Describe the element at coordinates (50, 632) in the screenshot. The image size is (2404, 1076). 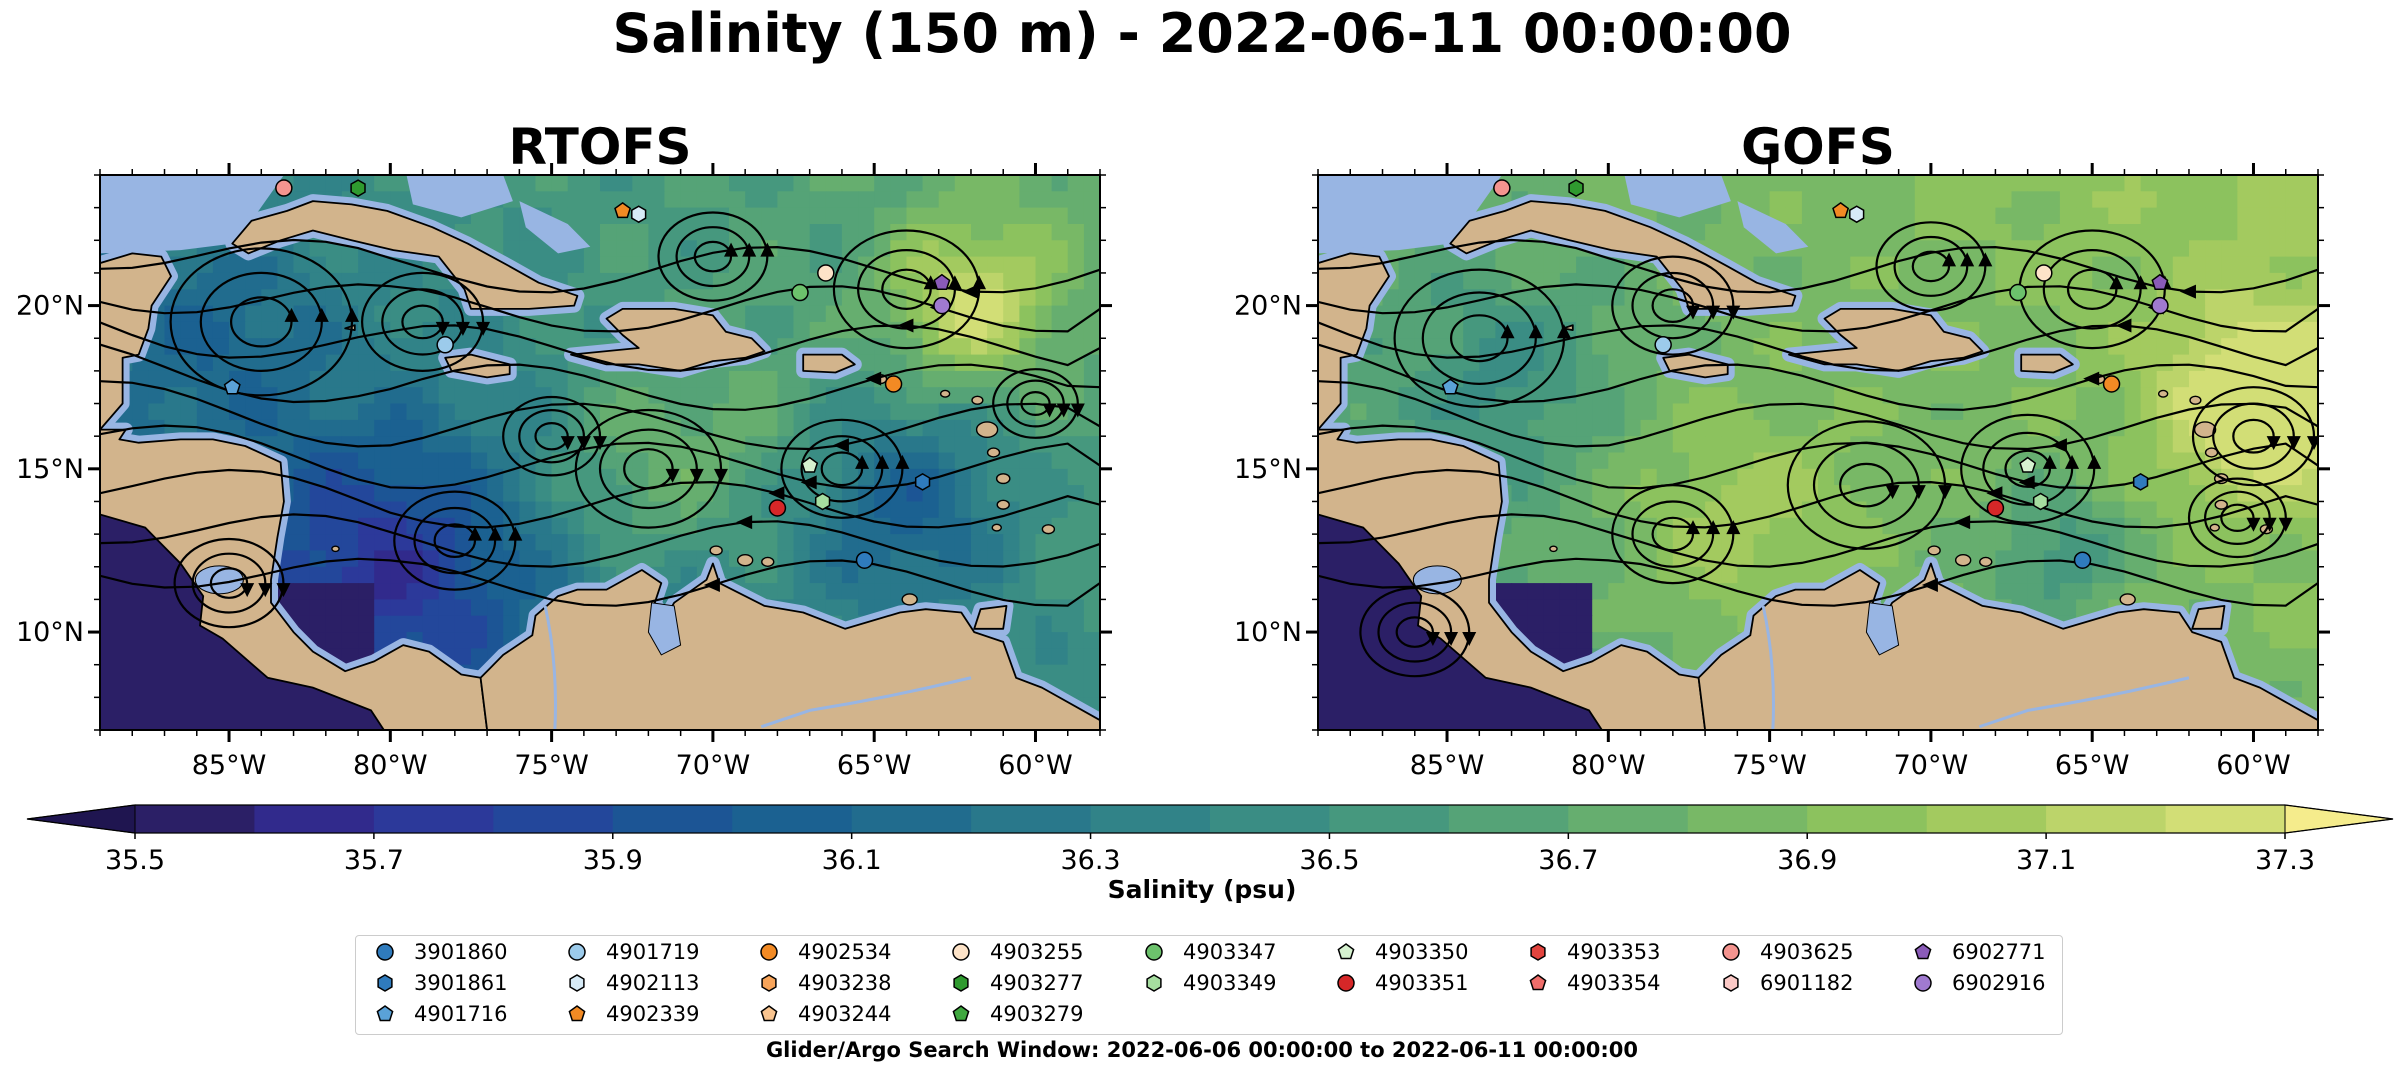
I see `y-tick-label: 10°N` at that location.